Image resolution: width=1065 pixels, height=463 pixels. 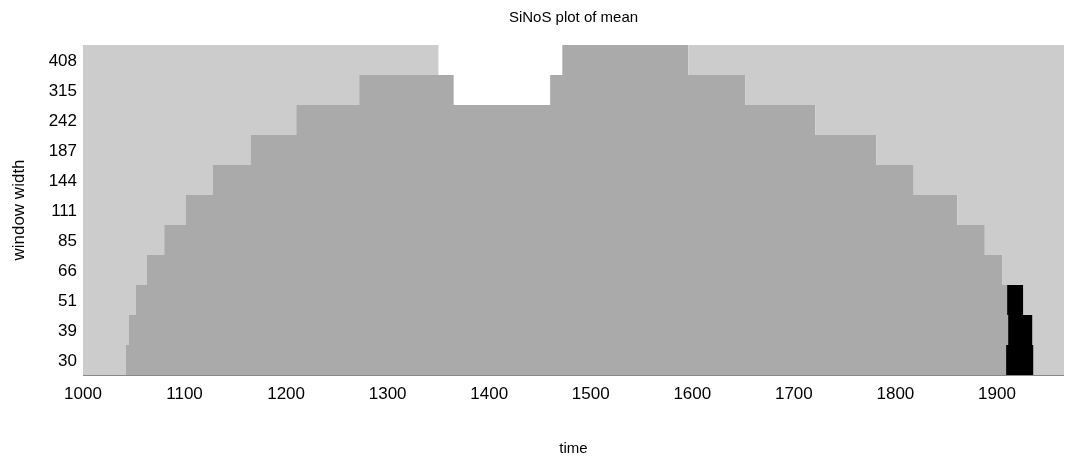 I want to click on x-tick-label: 1300, so click(x=387, y=393).